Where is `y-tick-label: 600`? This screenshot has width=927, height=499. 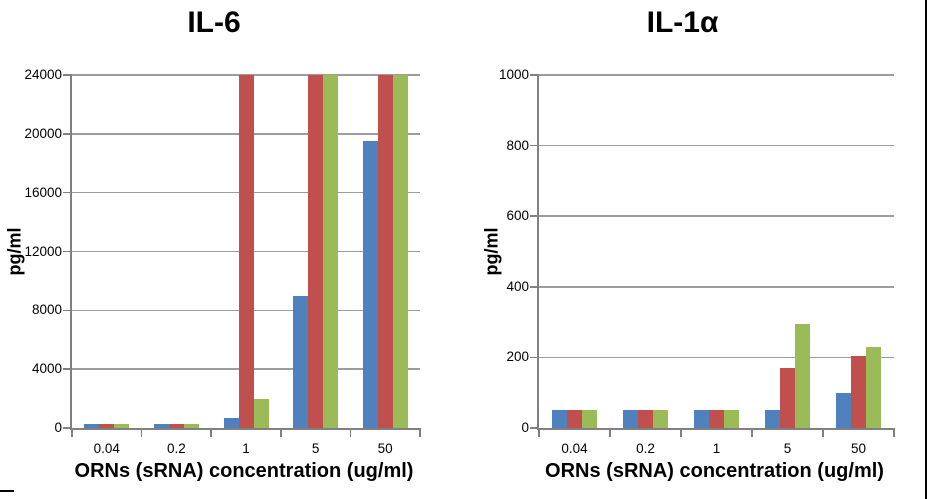
y-tick-label: 600 is located at coordinates (517, 216).